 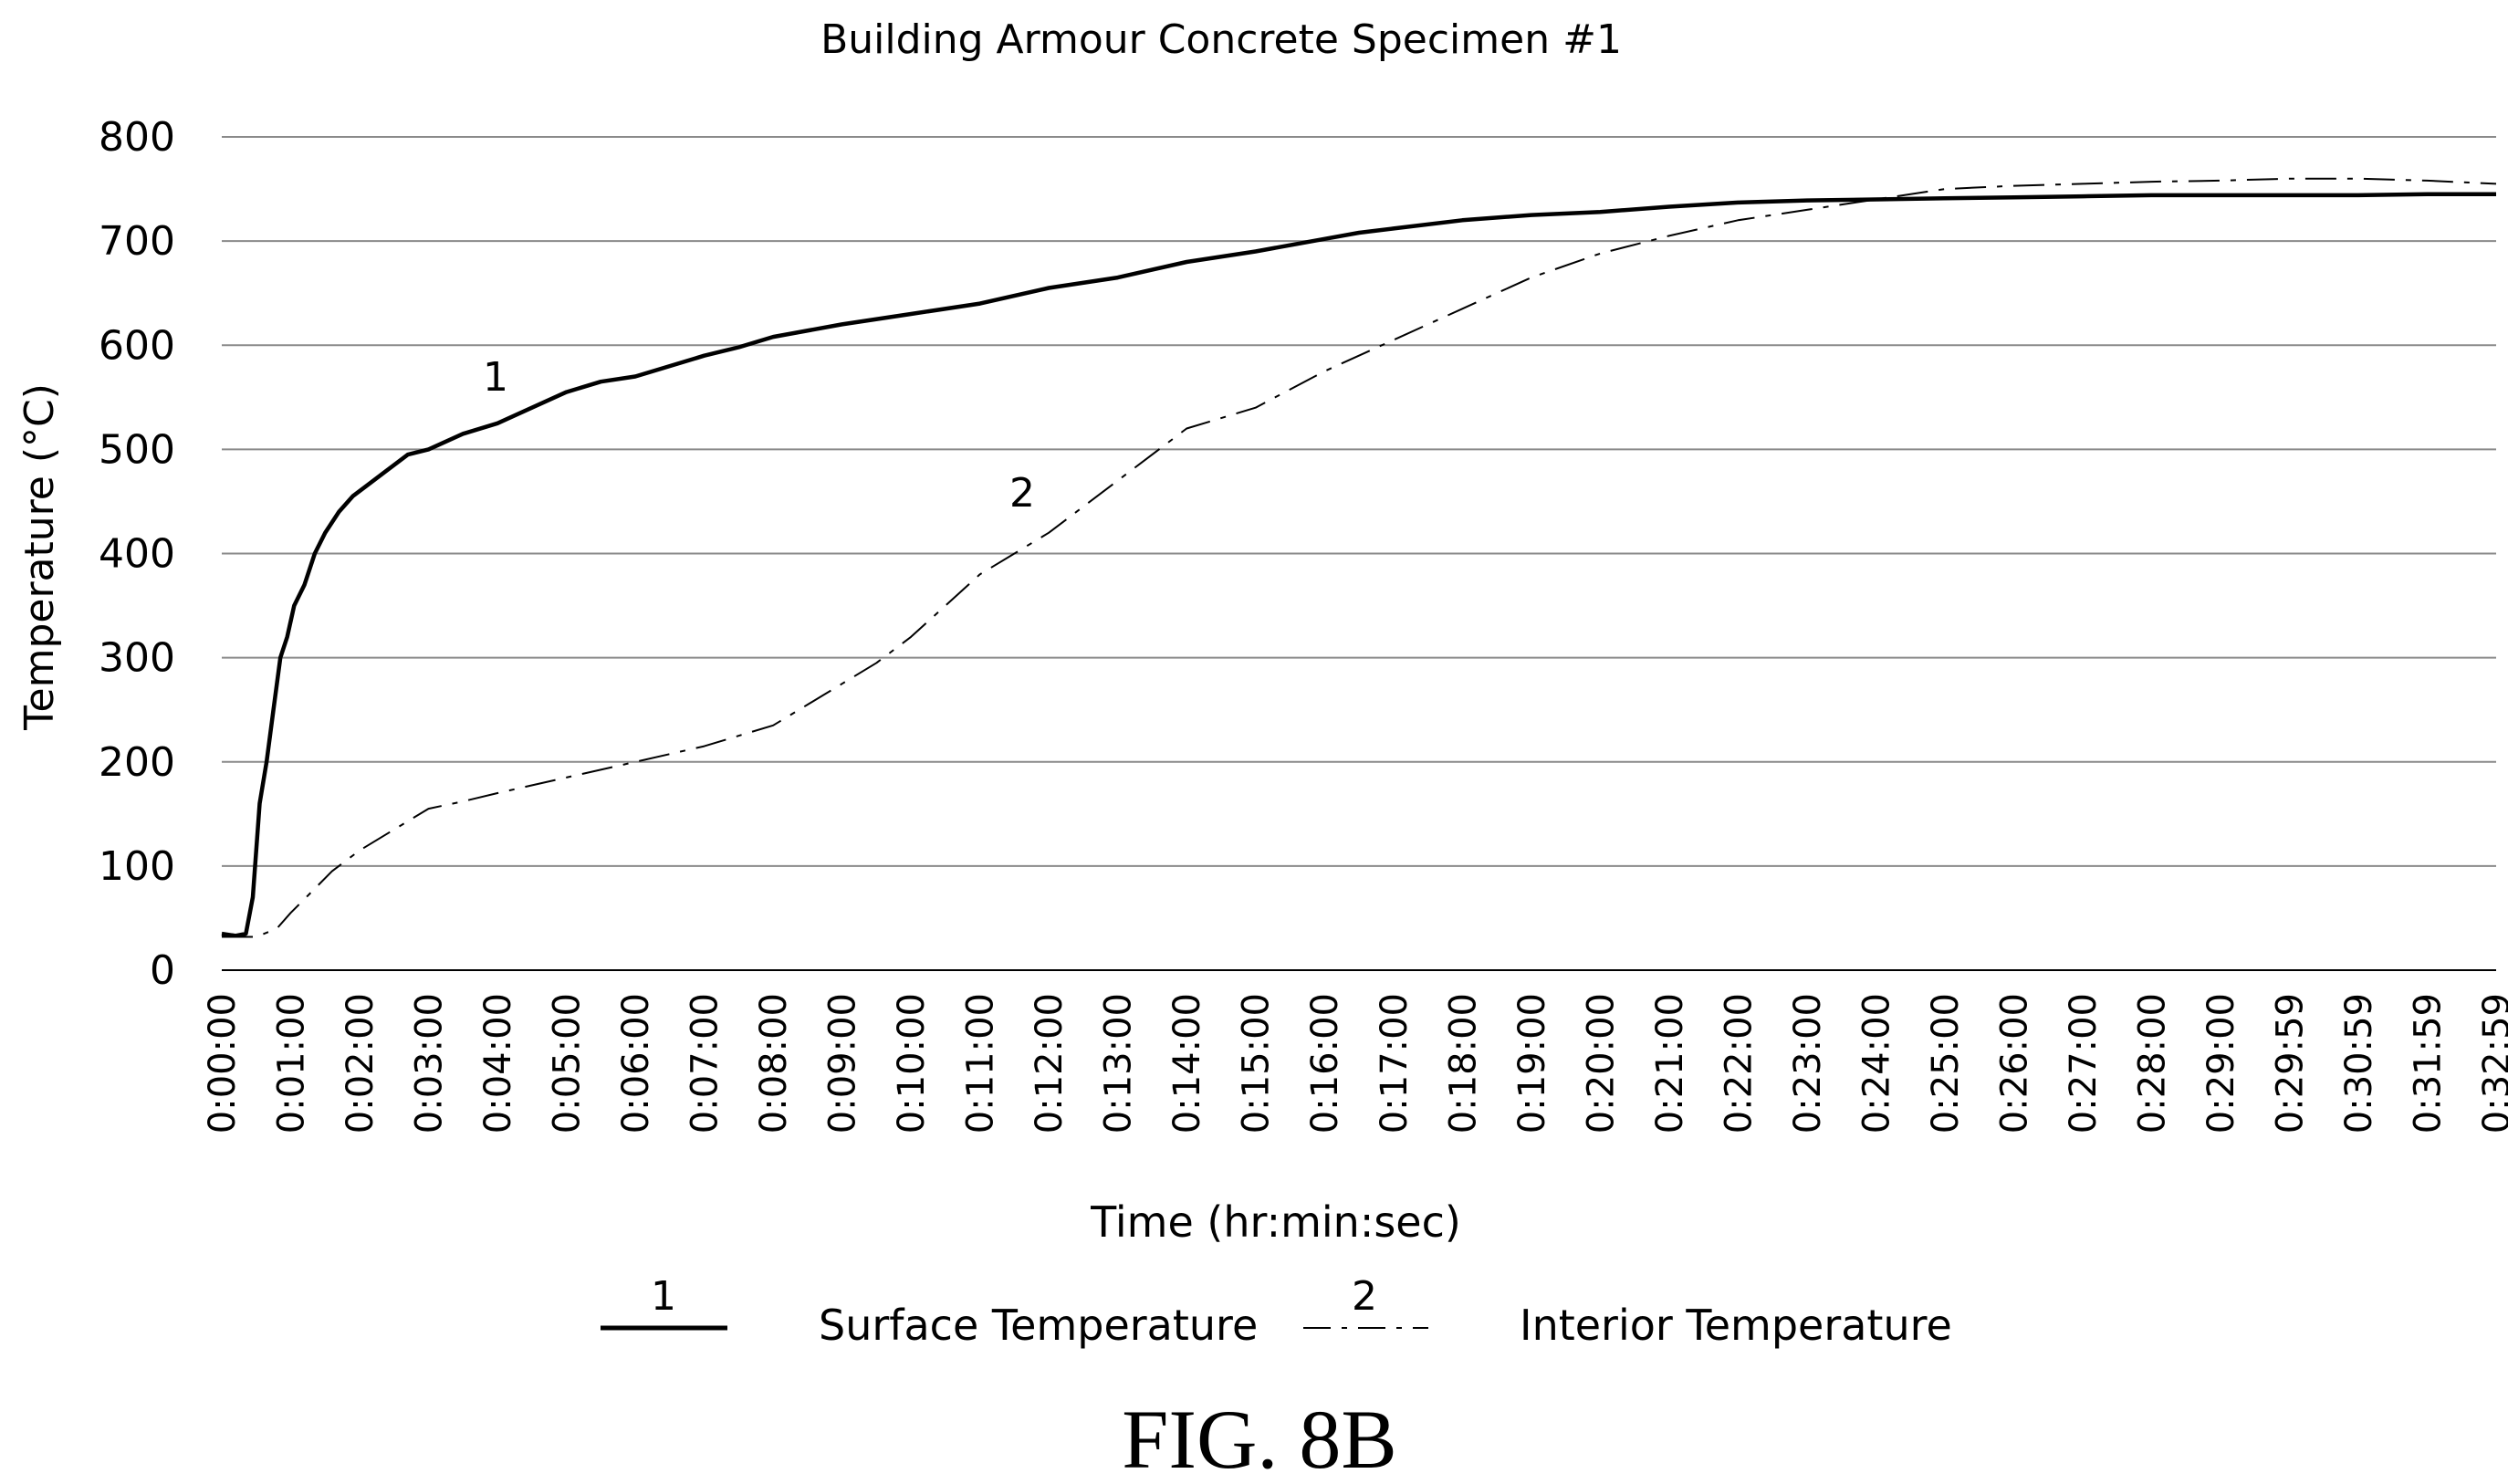 What do you see at coordinates (1119, 1063) in the screenshot?
I see `x-tick-label: 0:13:00` at bounding box center [1119, 1063].